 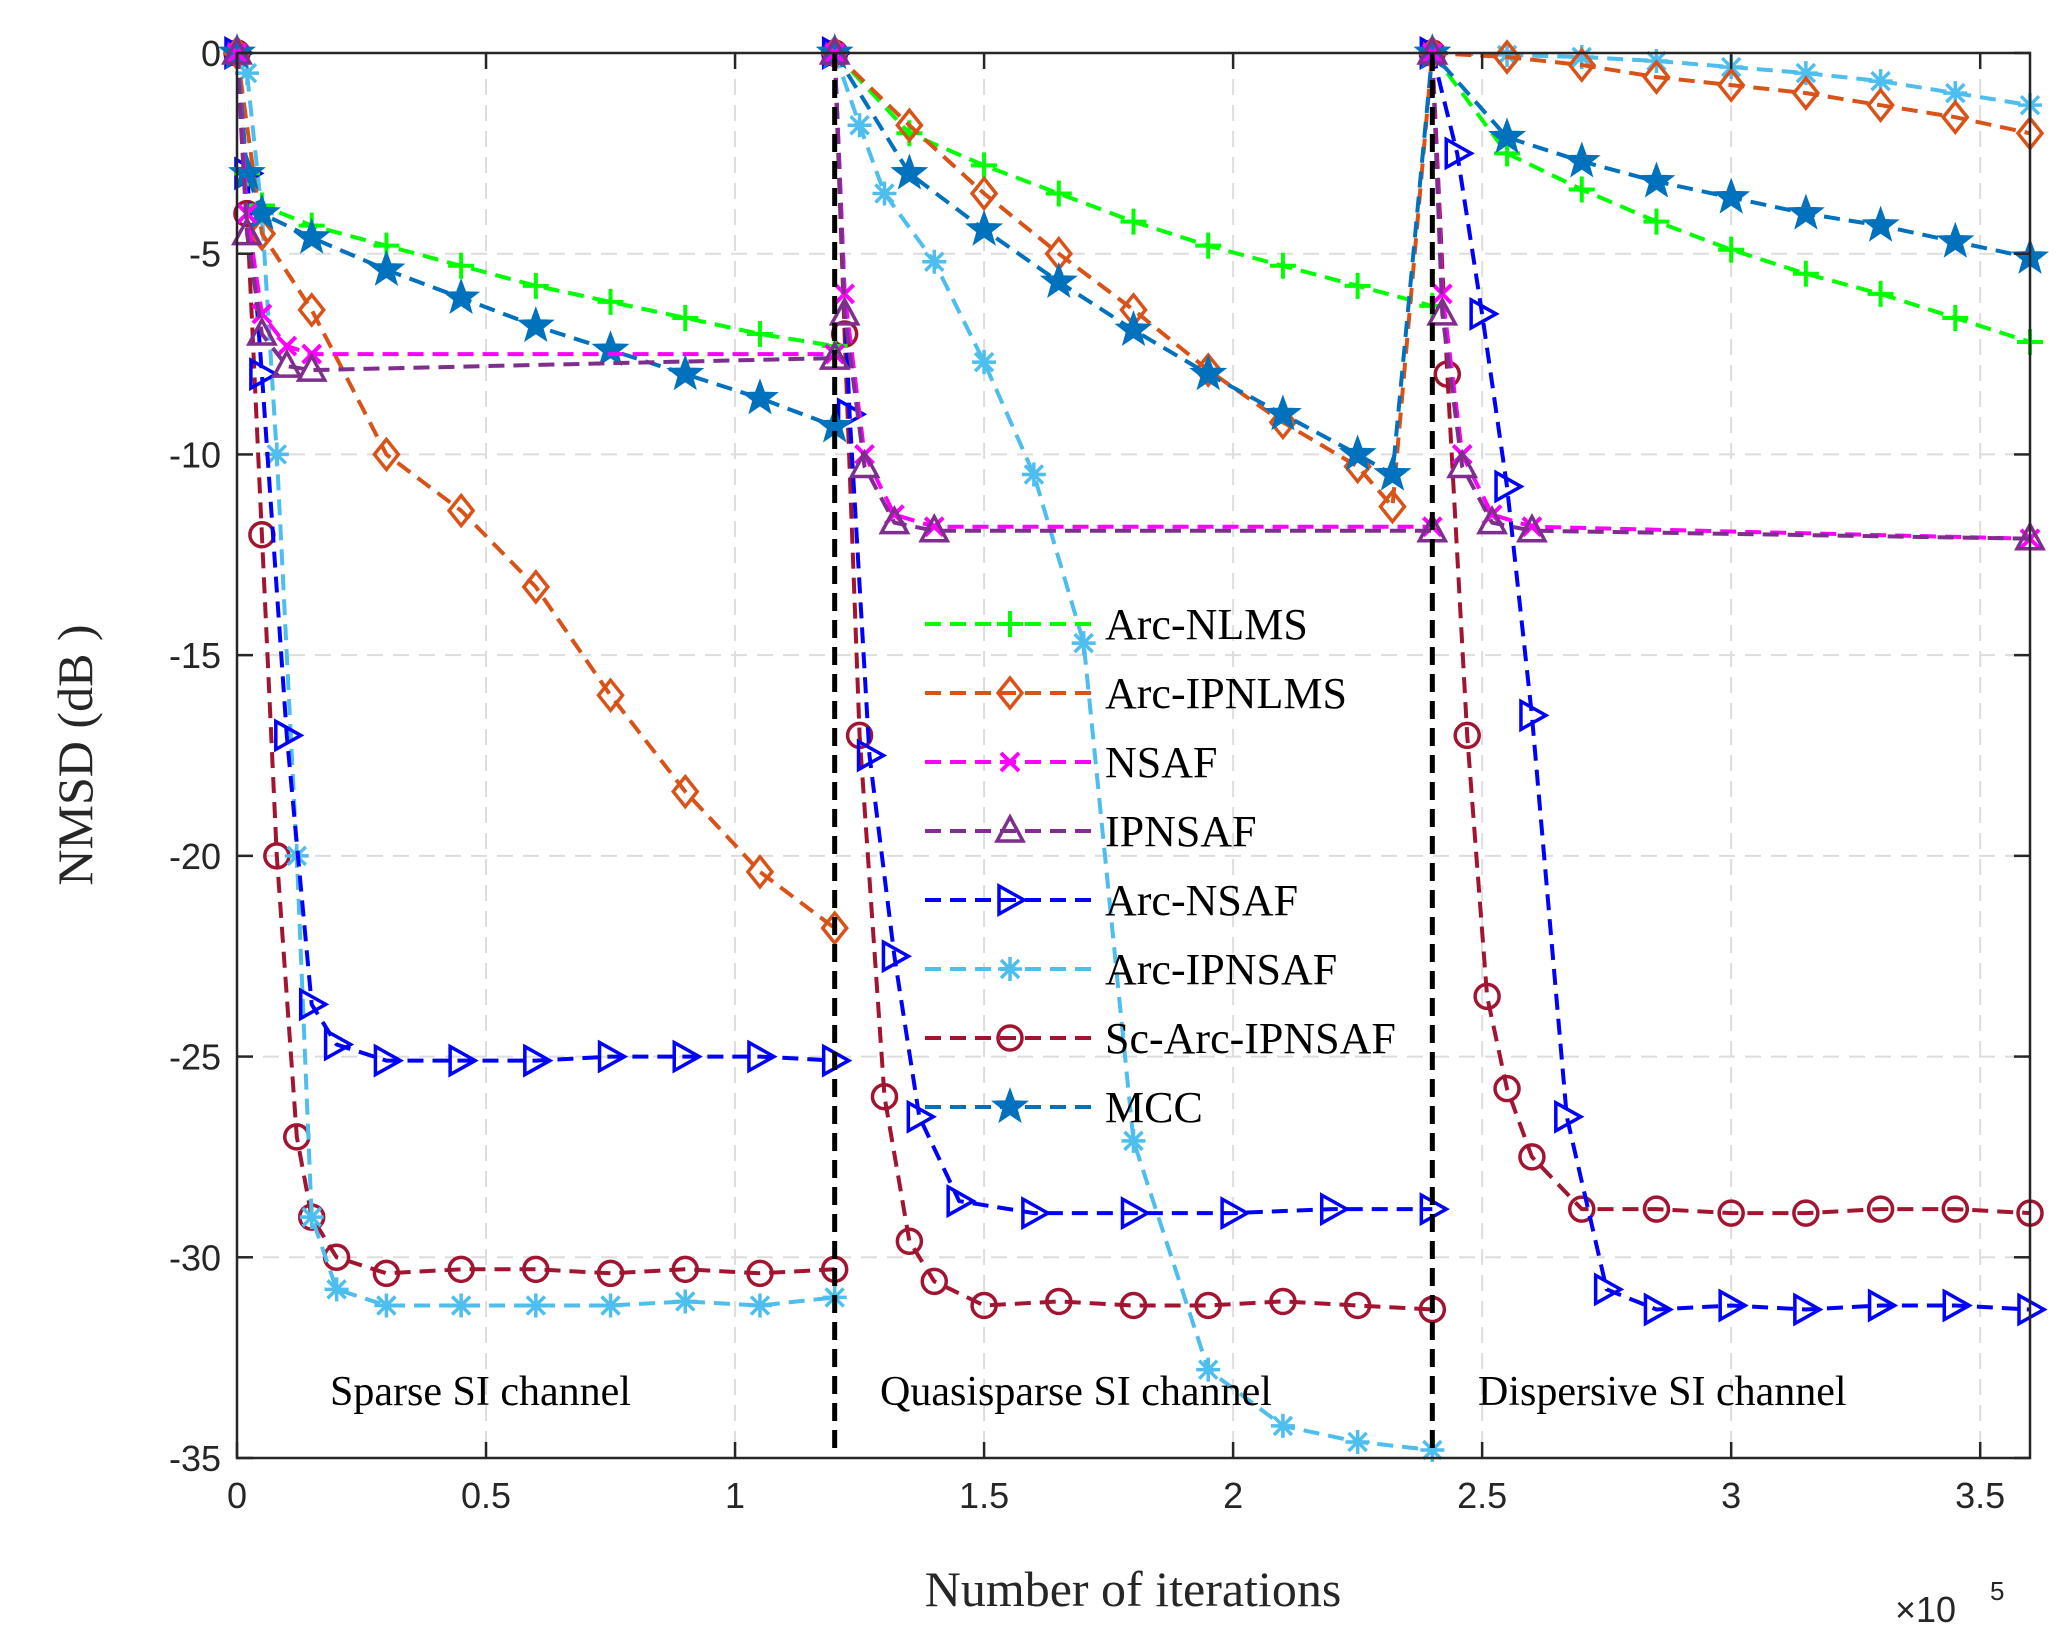 I want to click on legend-label: Arc-IPNSAF, so click(x=1221, y=969).